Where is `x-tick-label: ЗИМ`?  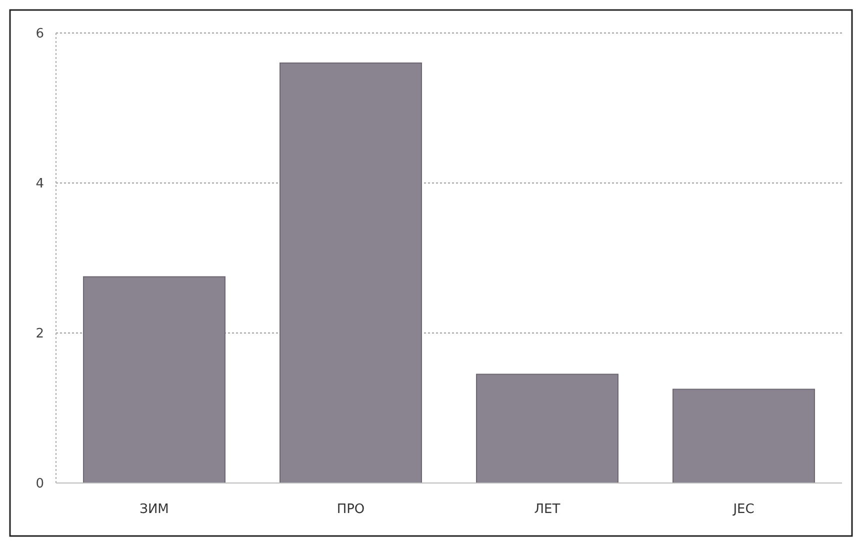 x-tick-label: ЗИМ is located at coordinates (154, 509).